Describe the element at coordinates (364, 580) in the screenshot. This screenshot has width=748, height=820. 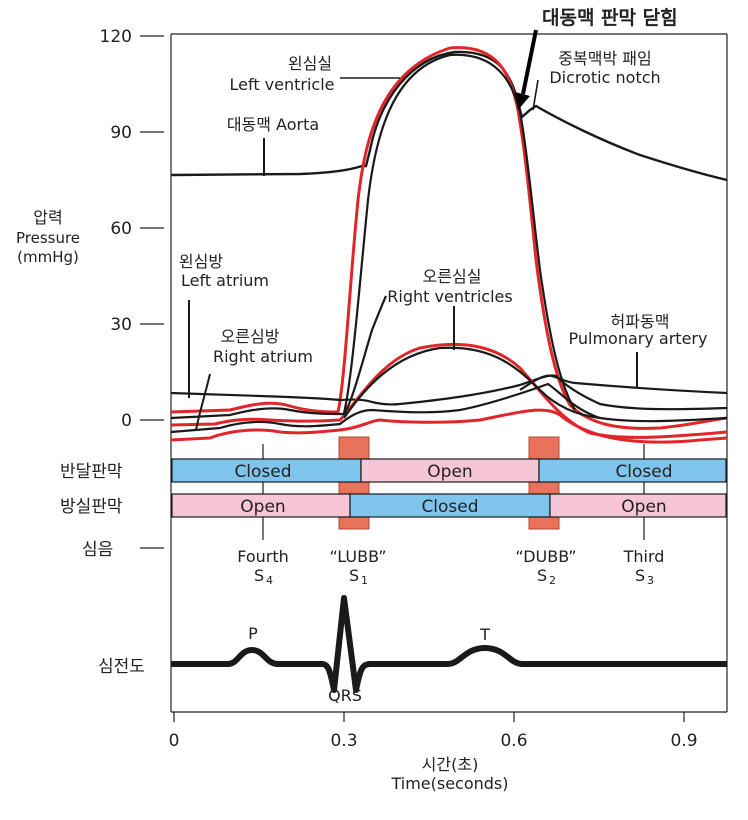
I see `heart-sound-subscript: 1` at that location.